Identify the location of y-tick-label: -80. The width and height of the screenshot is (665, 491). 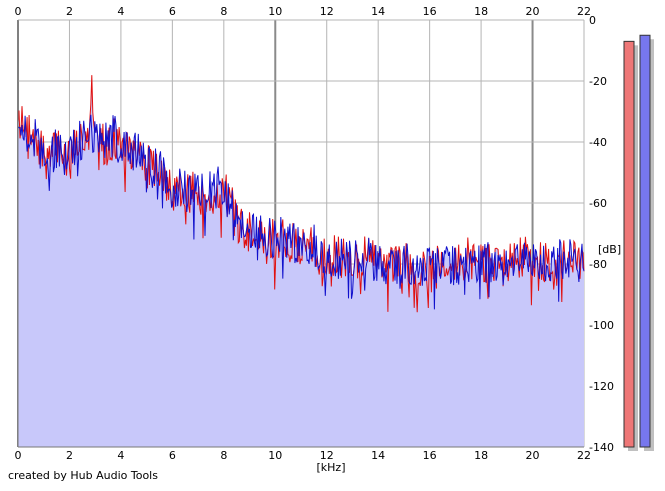
(598, 264).